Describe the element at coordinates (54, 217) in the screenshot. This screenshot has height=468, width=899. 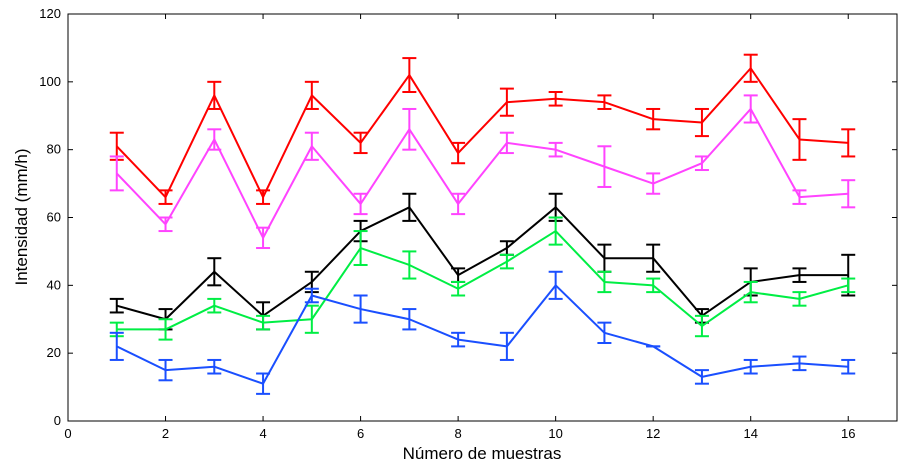
I see `y-tick-label: 60` at that location.